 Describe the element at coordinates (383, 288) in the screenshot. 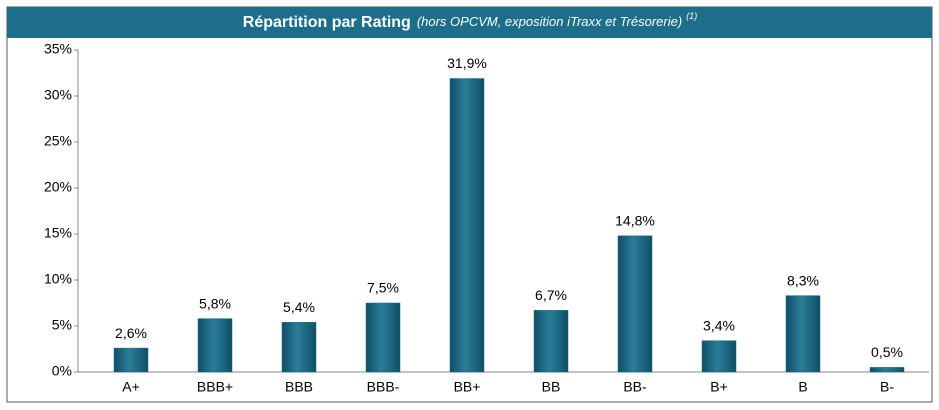

I see `value-label: 7,5%` at that location.